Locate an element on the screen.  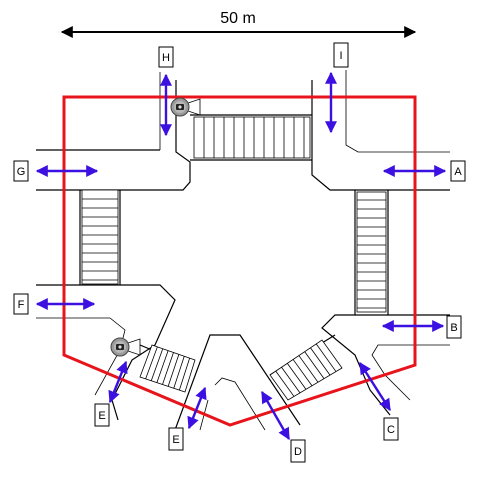
label-d: D is located at coordinates (298, 451).